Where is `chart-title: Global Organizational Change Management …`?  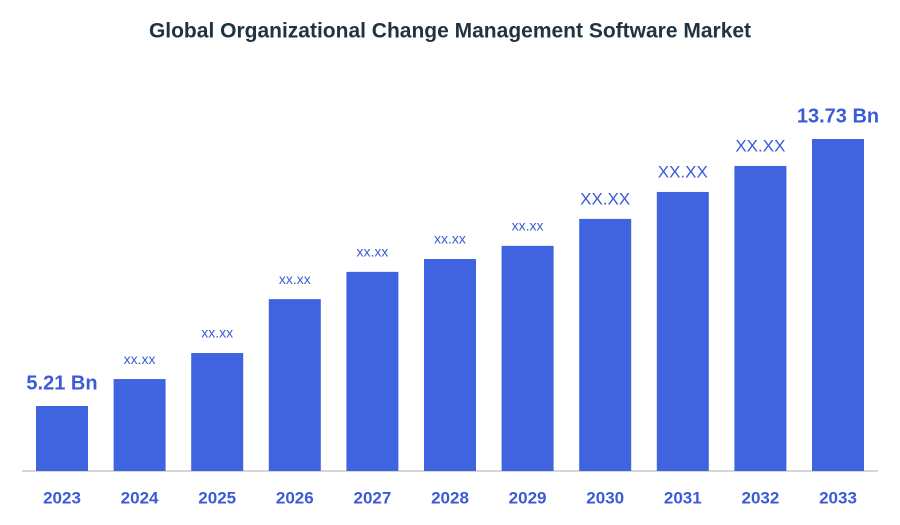
chart-title: Global Organizational Change Management … is located at coordinates (450, 31).